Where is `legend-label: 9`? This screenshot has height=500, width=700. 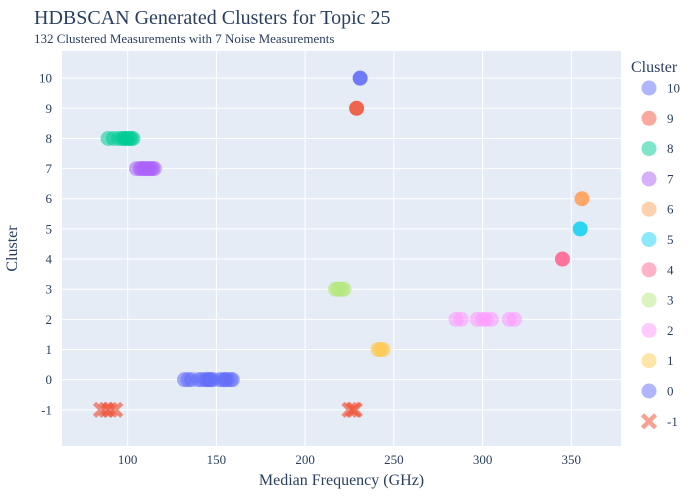
legend-label: 9 is located at coordinates (670, 118).